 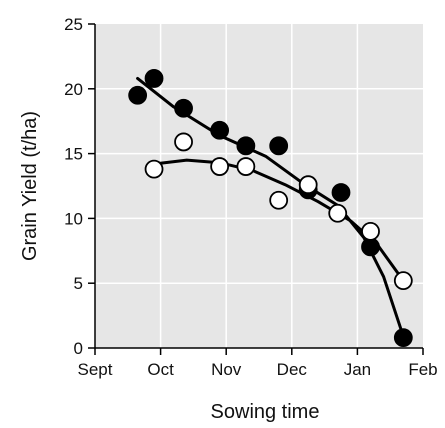 What do you see at coordinates (73, 89) in the screenshot?
I see `y-tick-label: 20` at bounding box center [73, 89].